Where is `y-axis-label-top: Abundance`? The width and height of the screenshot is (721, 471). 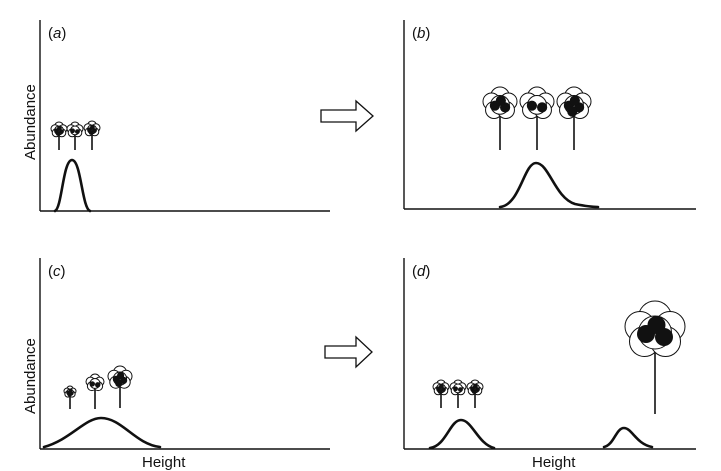
y-axis-label-top: Abundance is located at coordinates (30, 122).